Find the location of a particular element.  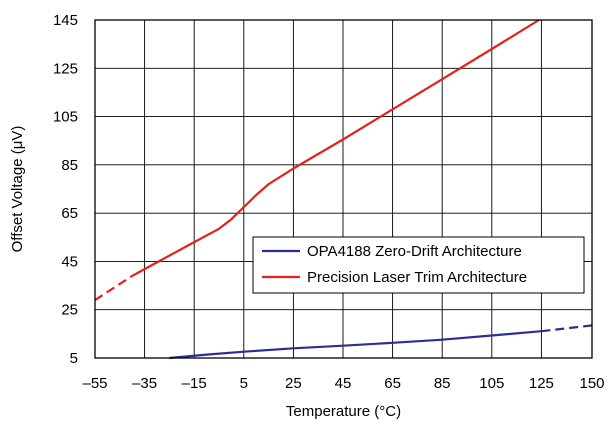

y-tick-label: 65 is located at coordinates (69, 213).